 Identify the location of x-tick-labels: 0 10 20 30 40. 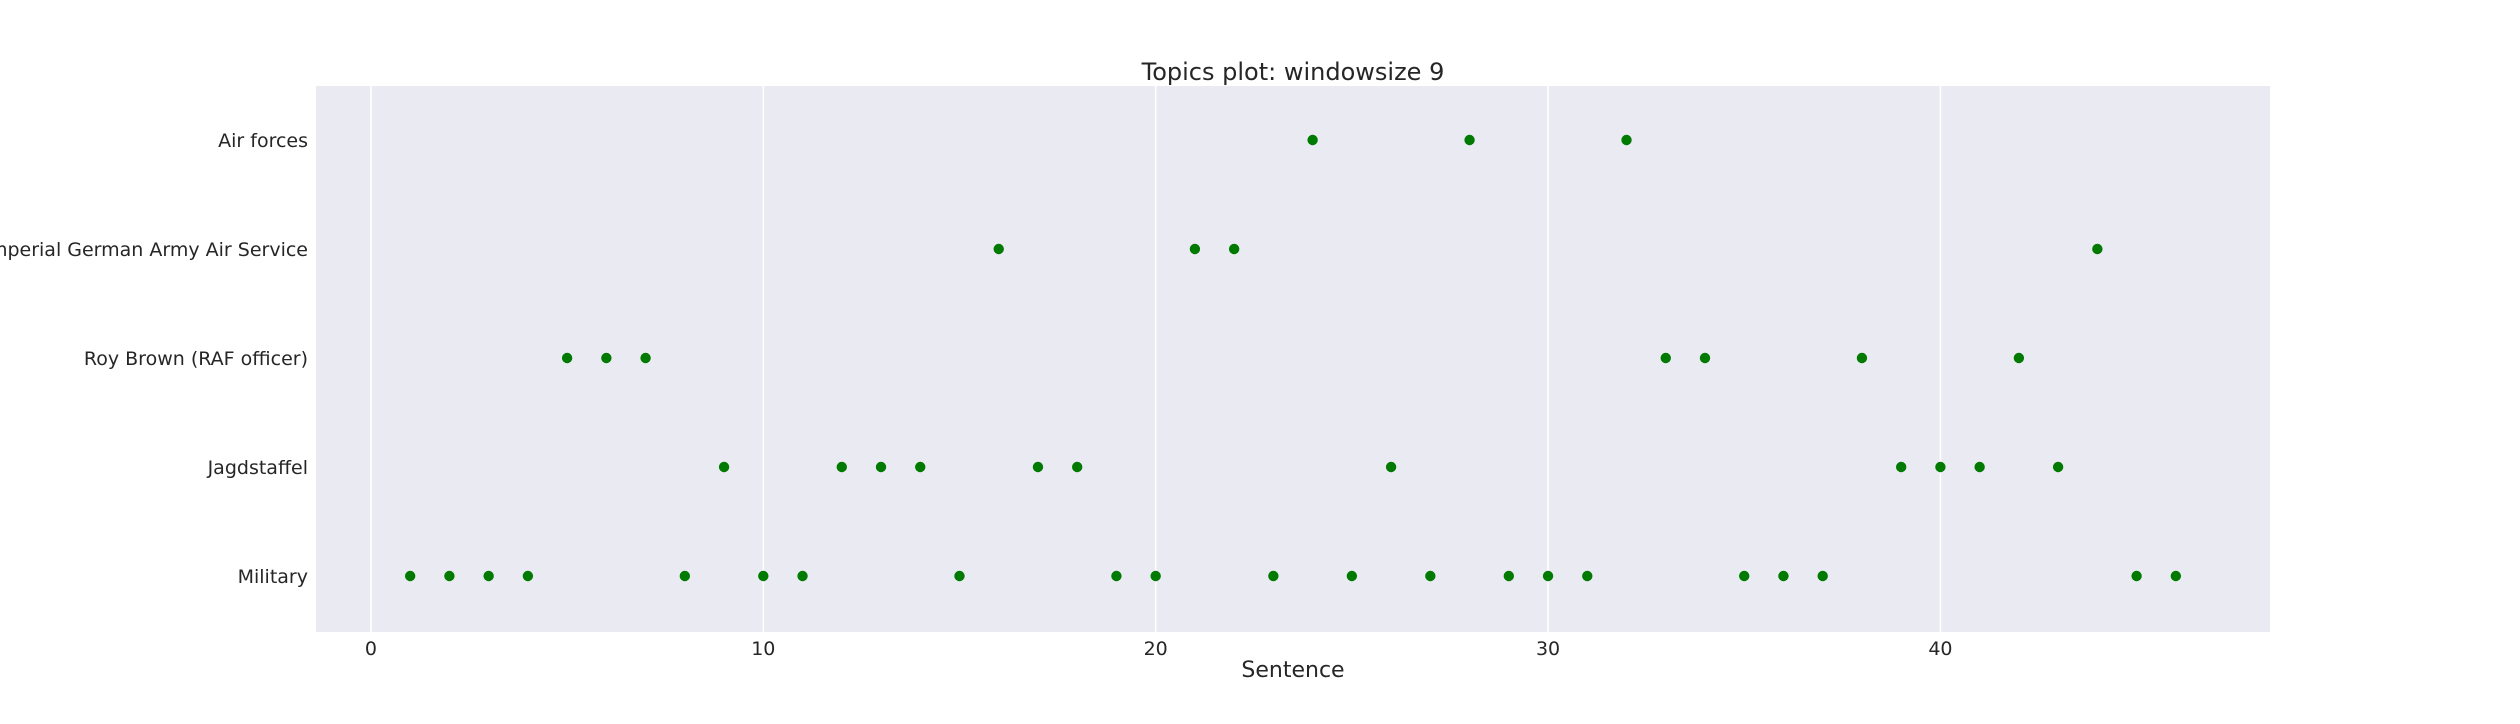
(1159, 649).